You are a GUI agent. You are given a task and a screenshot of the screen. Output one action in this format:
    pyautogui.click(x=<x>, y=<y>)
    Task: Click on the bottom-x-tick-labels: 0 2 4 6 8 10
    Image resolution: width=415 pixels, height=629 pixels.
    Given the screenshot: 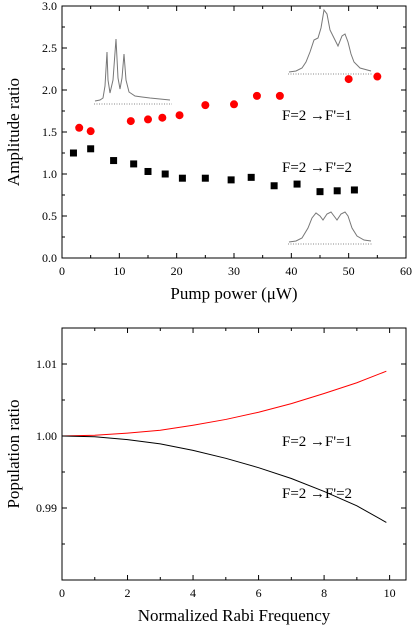 What is the action you would take?
    pyautogui.click(x=227, y=593)
    